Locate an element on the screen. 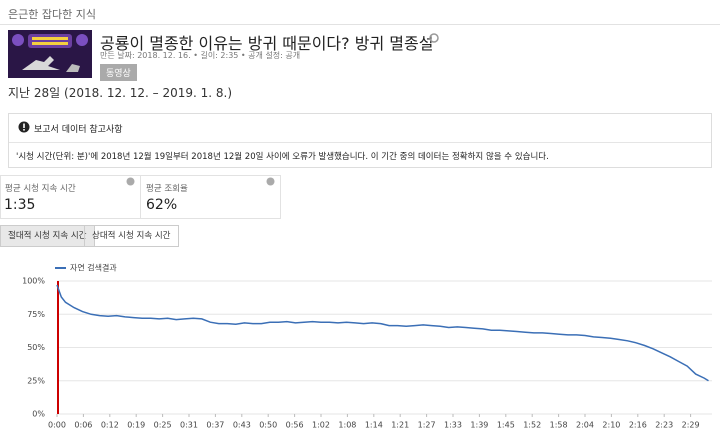 This screenshot has width=720, height=435. metric-value: 1:35 is located at coordinates (20, 205).